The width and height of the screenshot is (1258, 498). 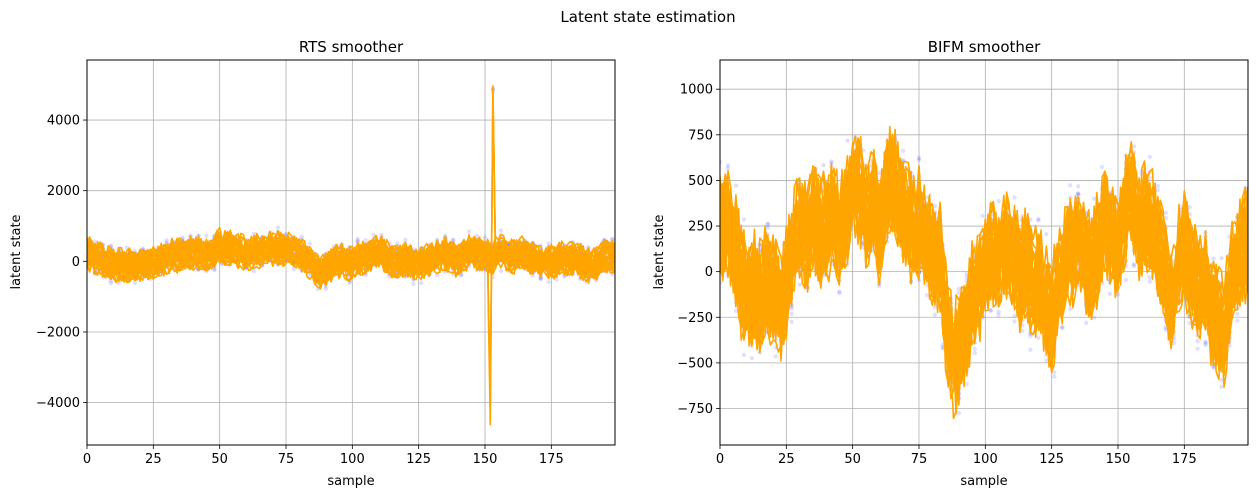 What do you see at coordinates (647, 17) in the screenshot?
I see `figure-suptitle: Latent state estimation` at bounding box center [647, 17].